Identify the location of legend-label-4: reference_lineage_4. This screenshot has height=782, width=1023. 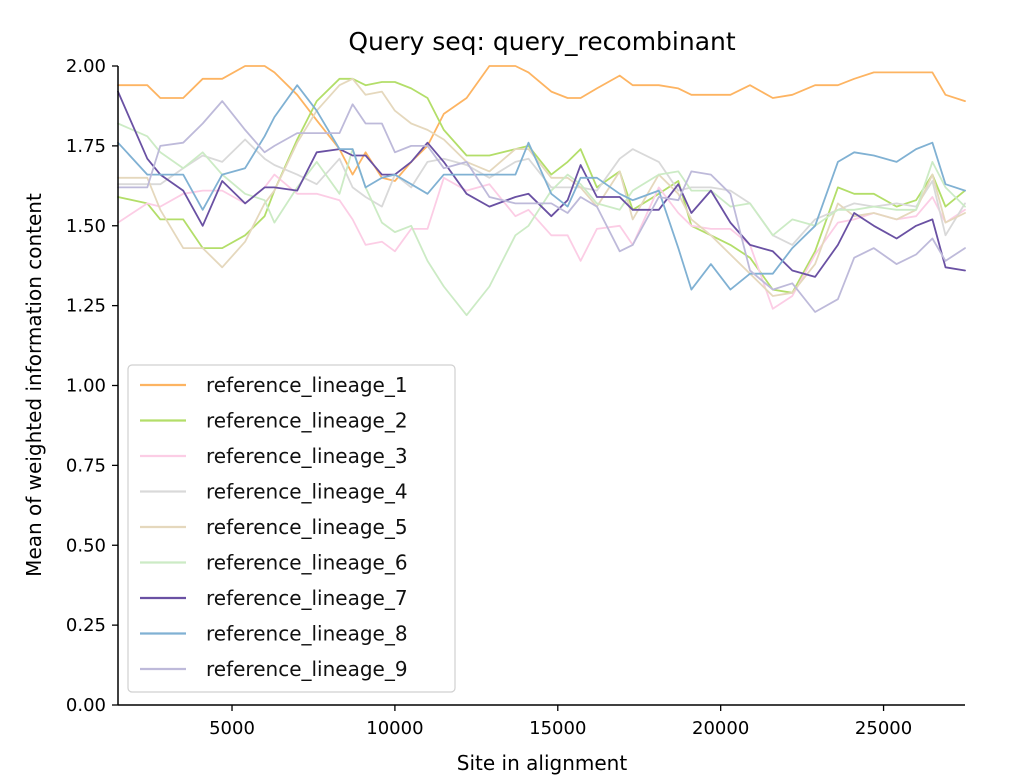
(307, 492).